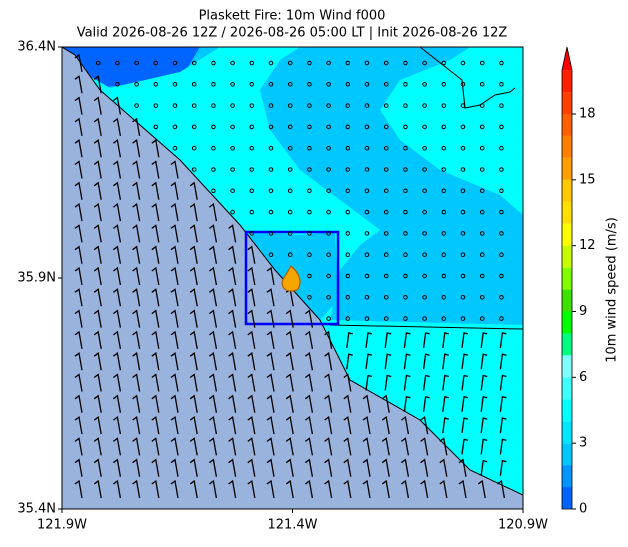  Describe the element at coordinates (36, 47) in the screenshot. I see `y-tick-label: 36.4N` at that location.